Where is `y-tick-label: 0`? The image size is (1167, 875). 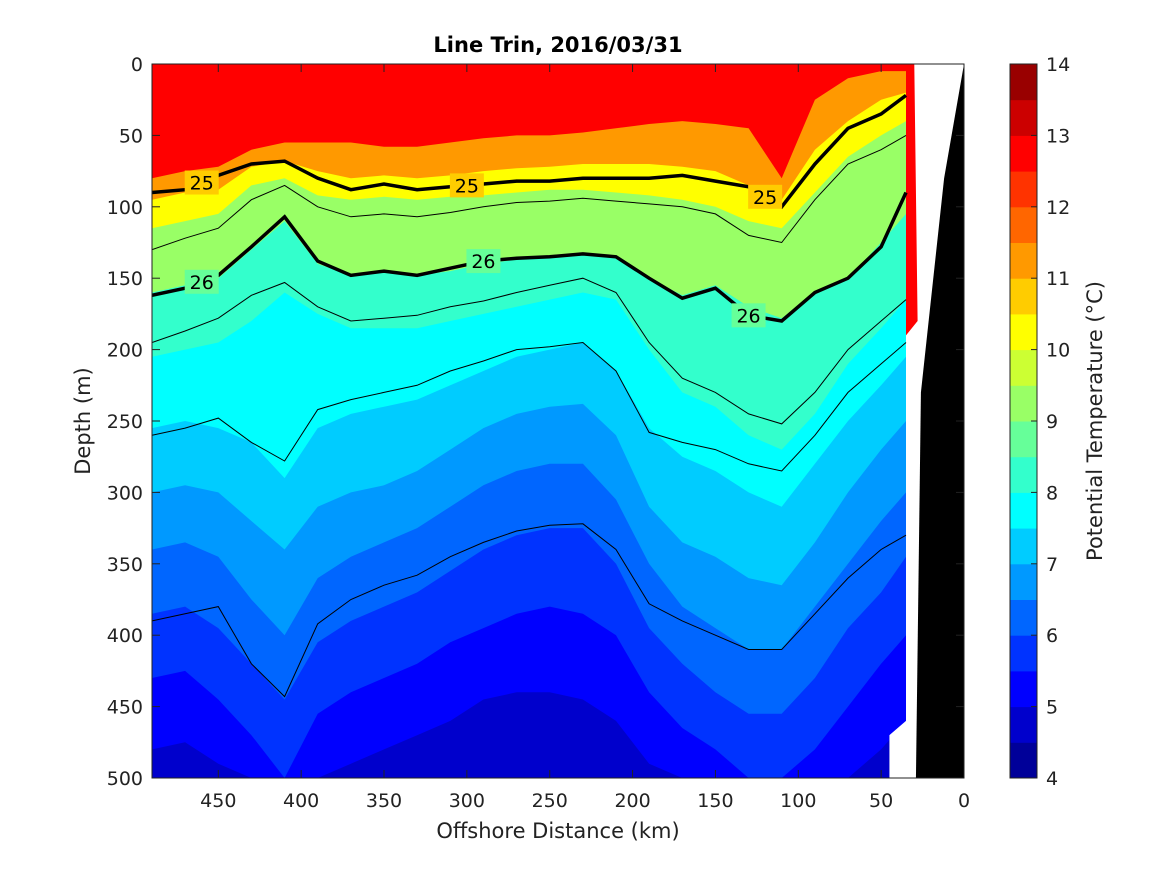
y-tick-label: 0 is located at coordinates (137, 65).